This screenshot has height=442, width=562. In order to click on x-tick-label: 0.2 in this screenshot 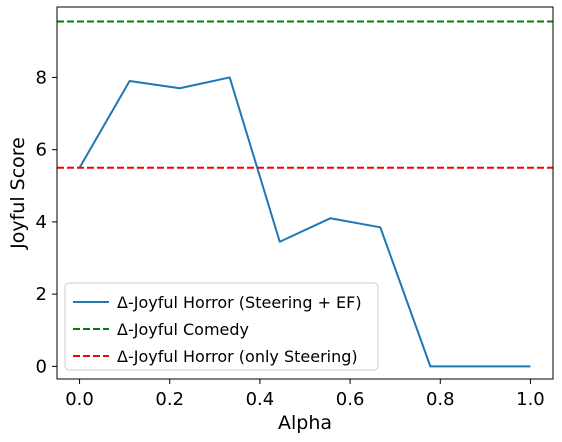, I will do `click(169, 399)`.